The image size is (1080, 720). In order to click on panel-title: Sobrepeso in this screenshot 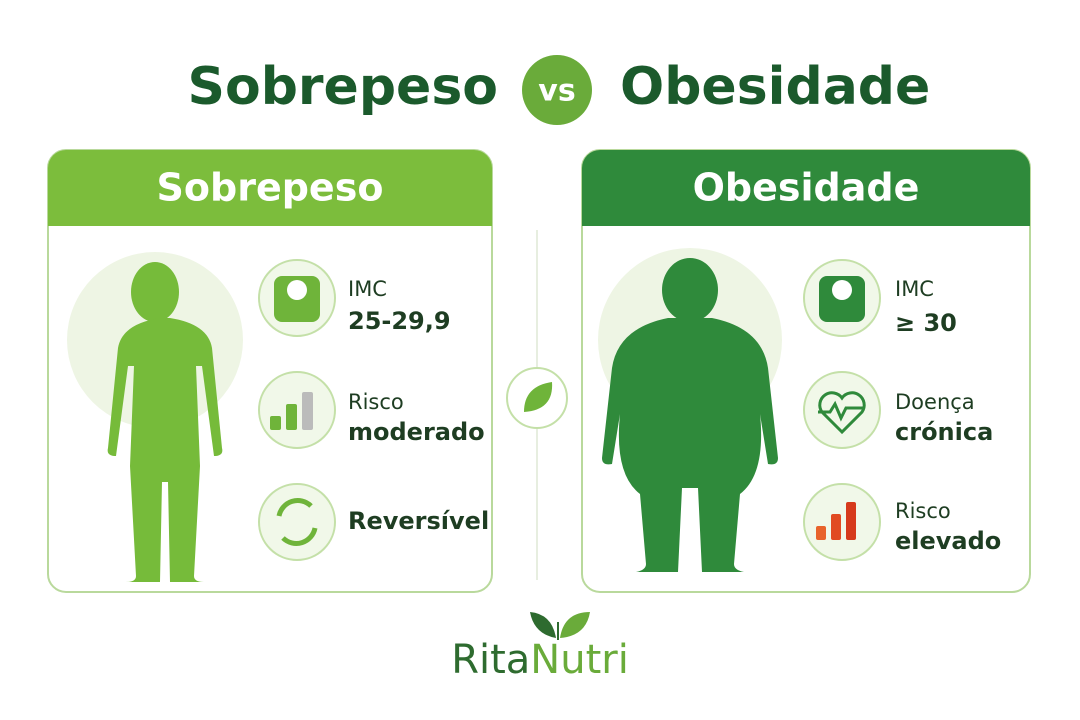, I will do `click(270, 188)`.